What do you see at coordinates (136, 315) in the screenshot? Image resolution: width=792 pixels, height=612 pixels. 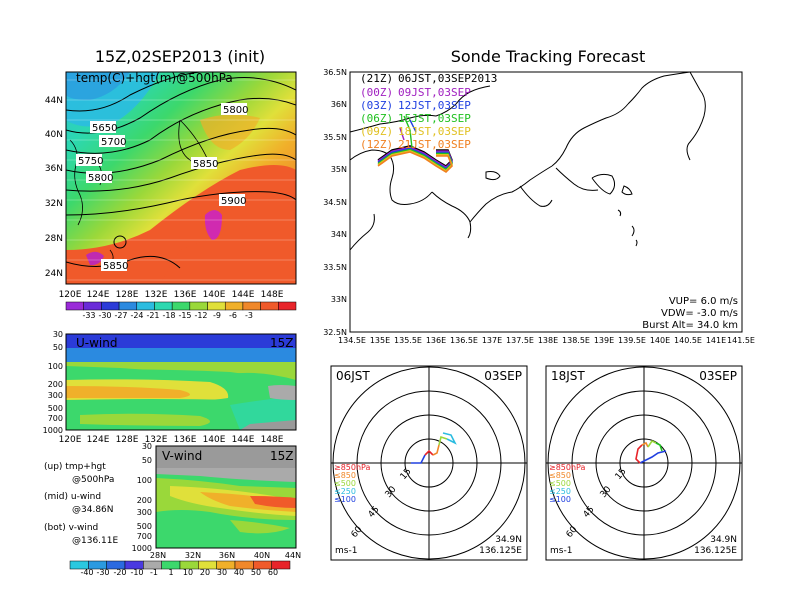 I see `colorbar-label: -24` at bounding box center [136, 315].